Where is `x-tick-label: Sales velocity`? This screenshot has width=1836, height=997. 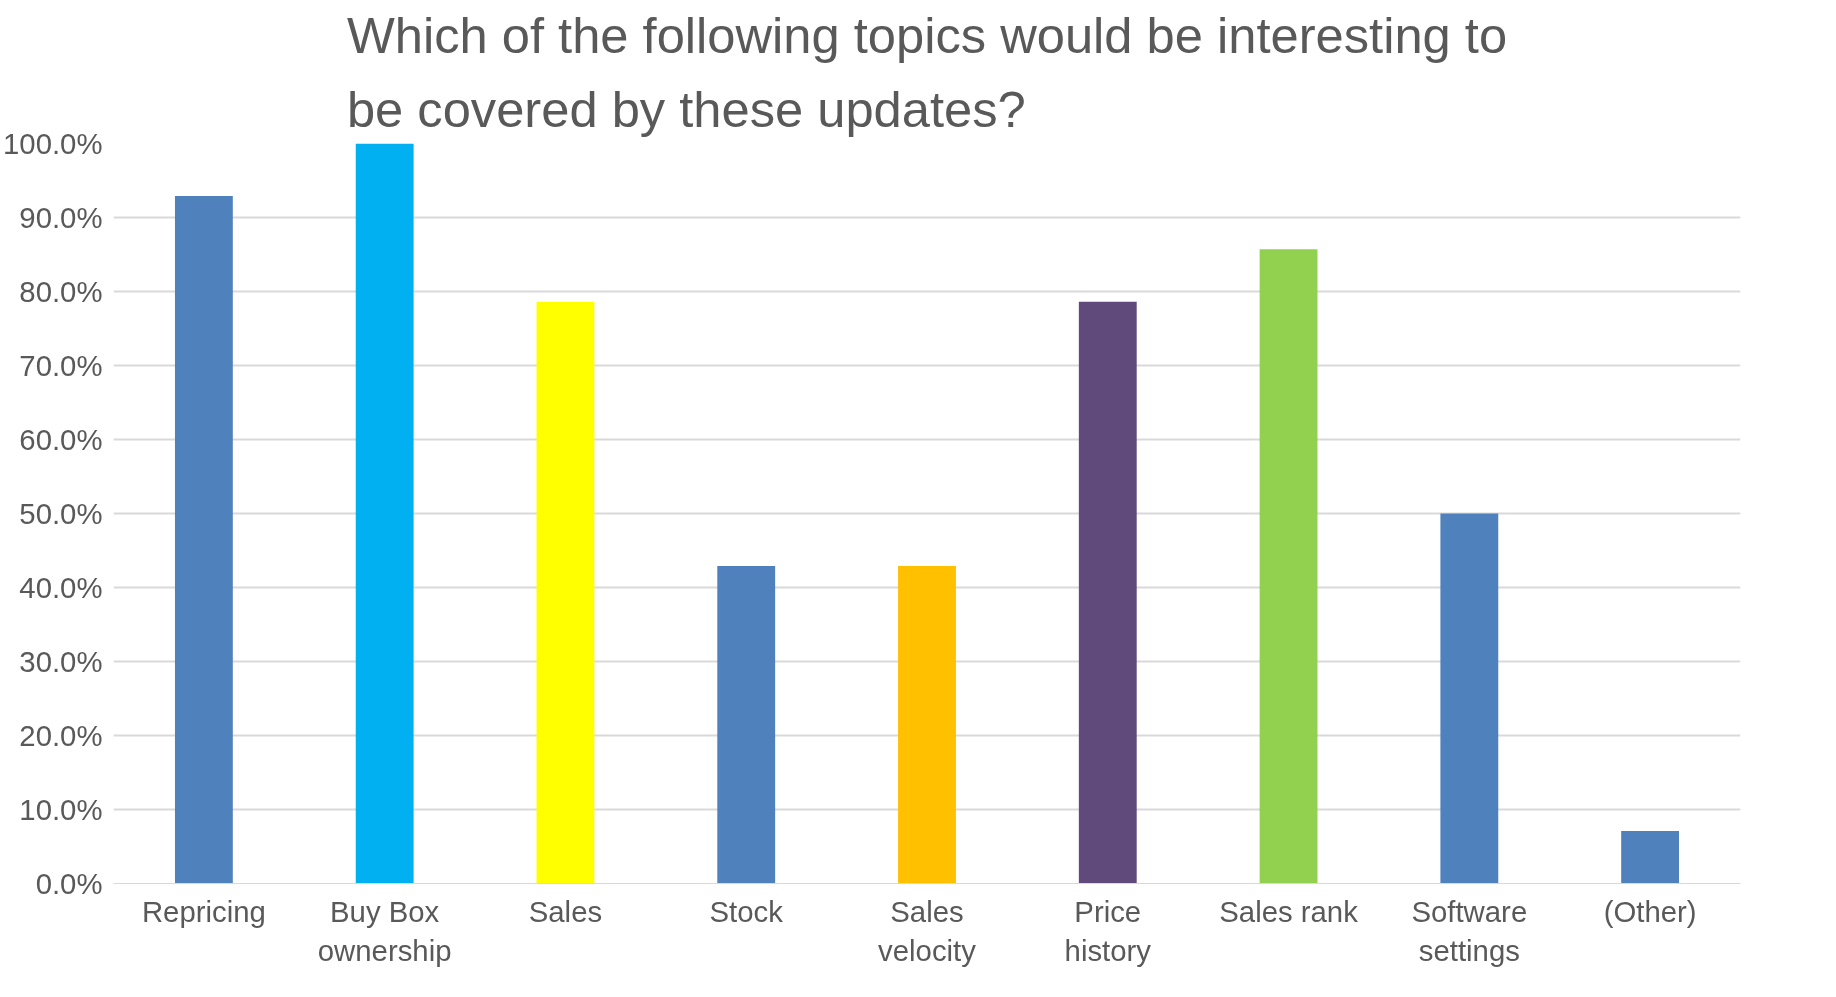
x-tick-label: Sales velocity is located at coordinates (927, 931).